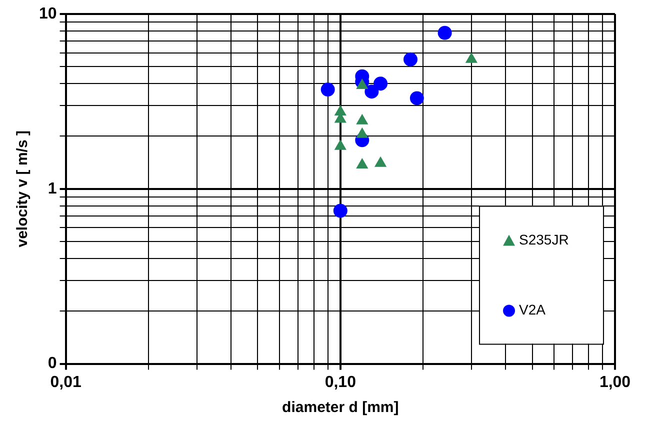  Describe the element at coordinates (544, 240) in the screenshot. I see `legend-label: S235JR` at that location.